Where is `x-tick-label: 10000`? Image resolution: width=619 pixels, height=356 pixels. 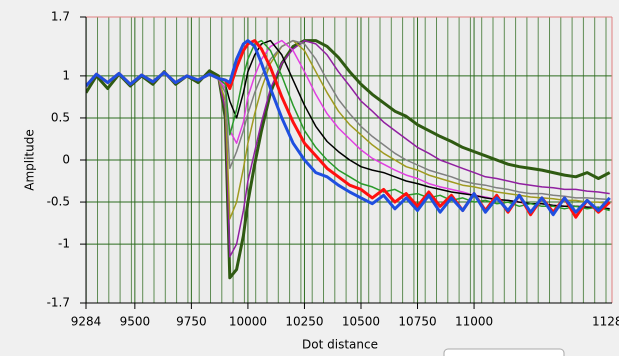 x-tick-label: 10000 is located at coordinates (248, 322).